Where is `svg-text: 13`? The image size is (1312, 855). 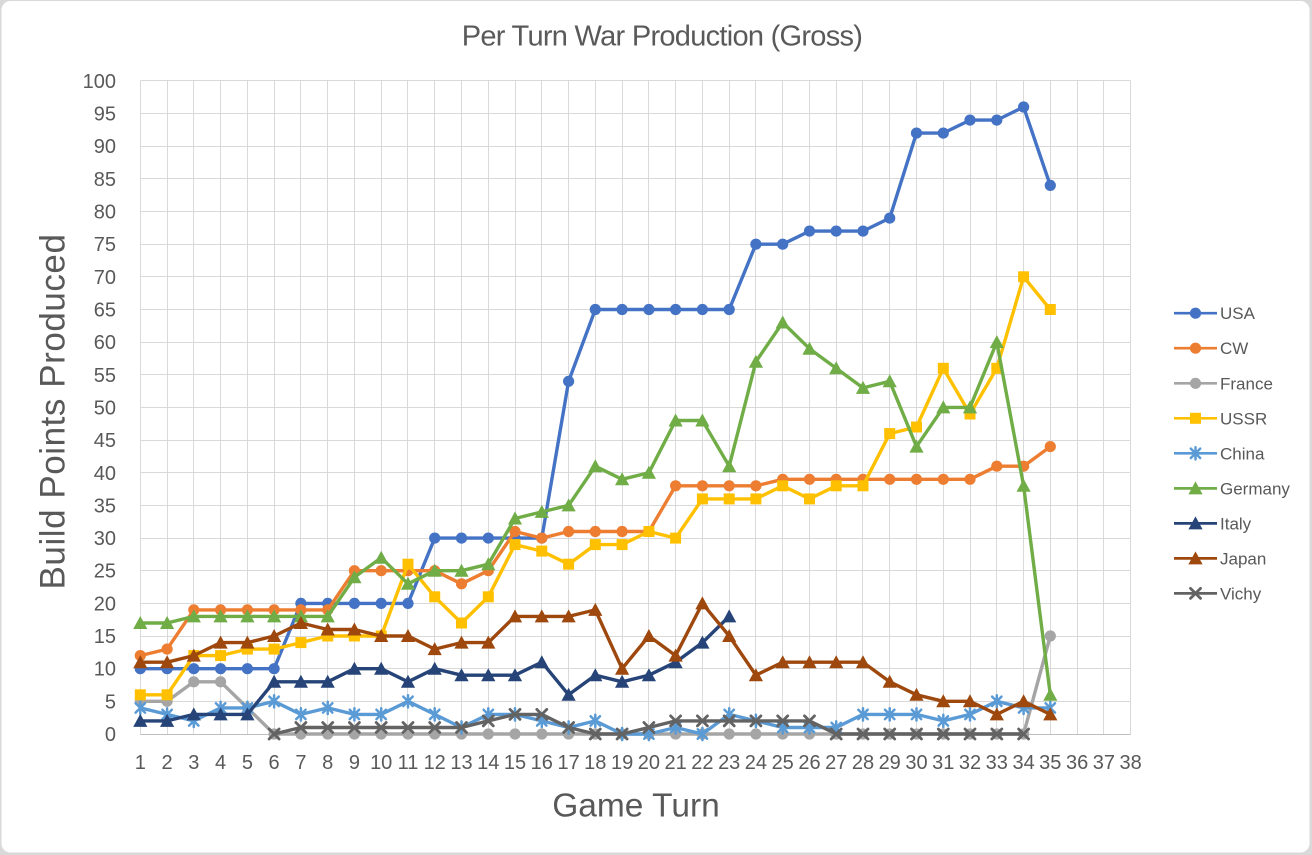 svg-text: 13 is located at coordinates (461, 763).